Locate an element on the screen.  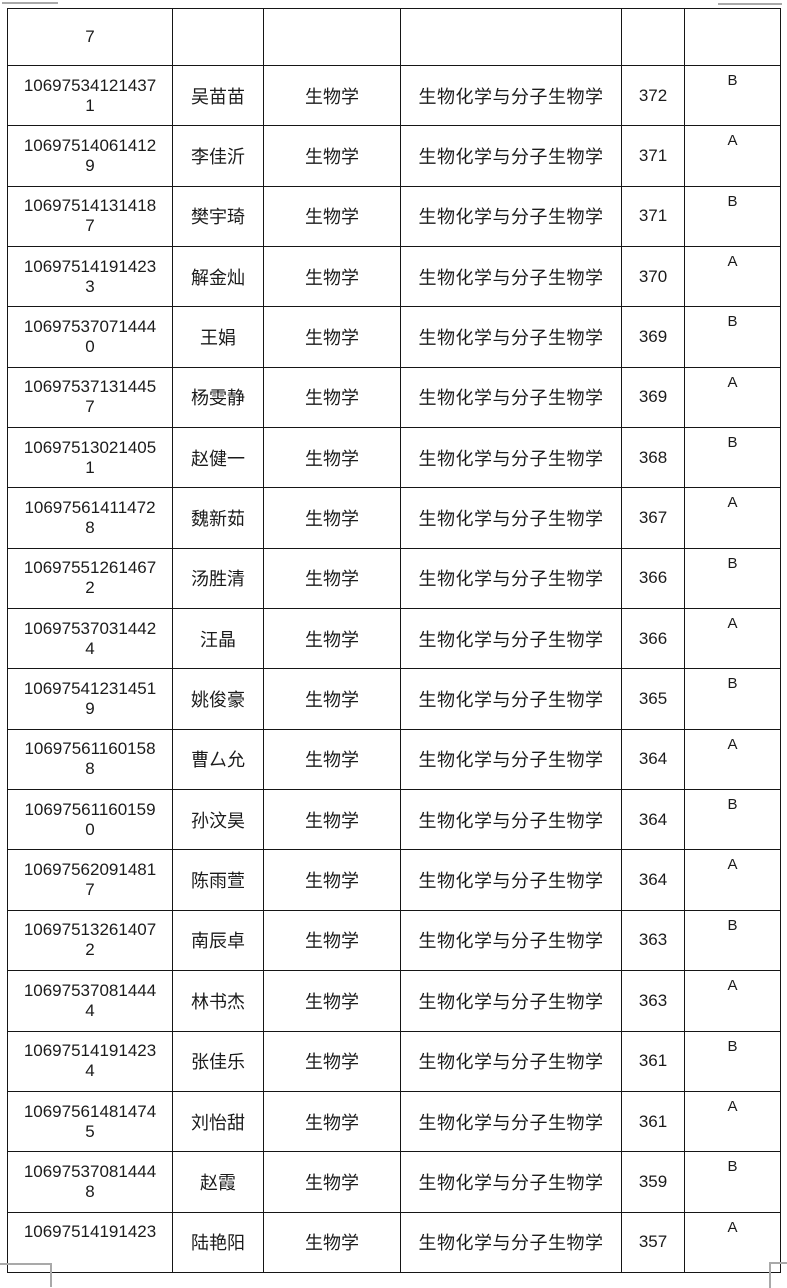
score-cell: 357 is located at coordinates (653, 1242).